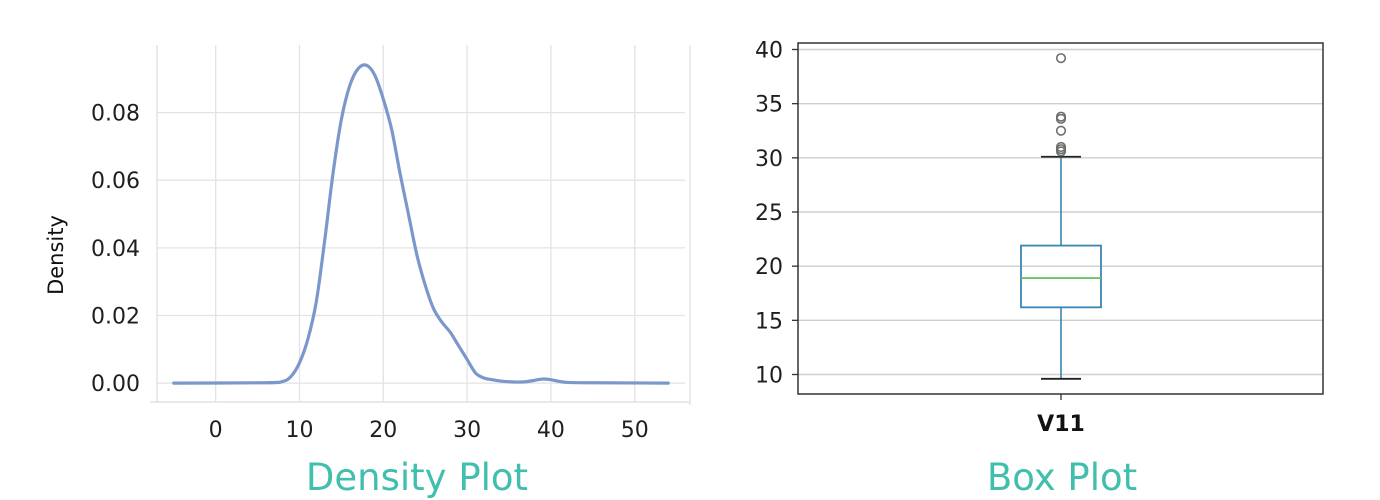  Describe the element at coordinates (1061, 424) in the screenshot. I see `box-category-label: V11` at that location.